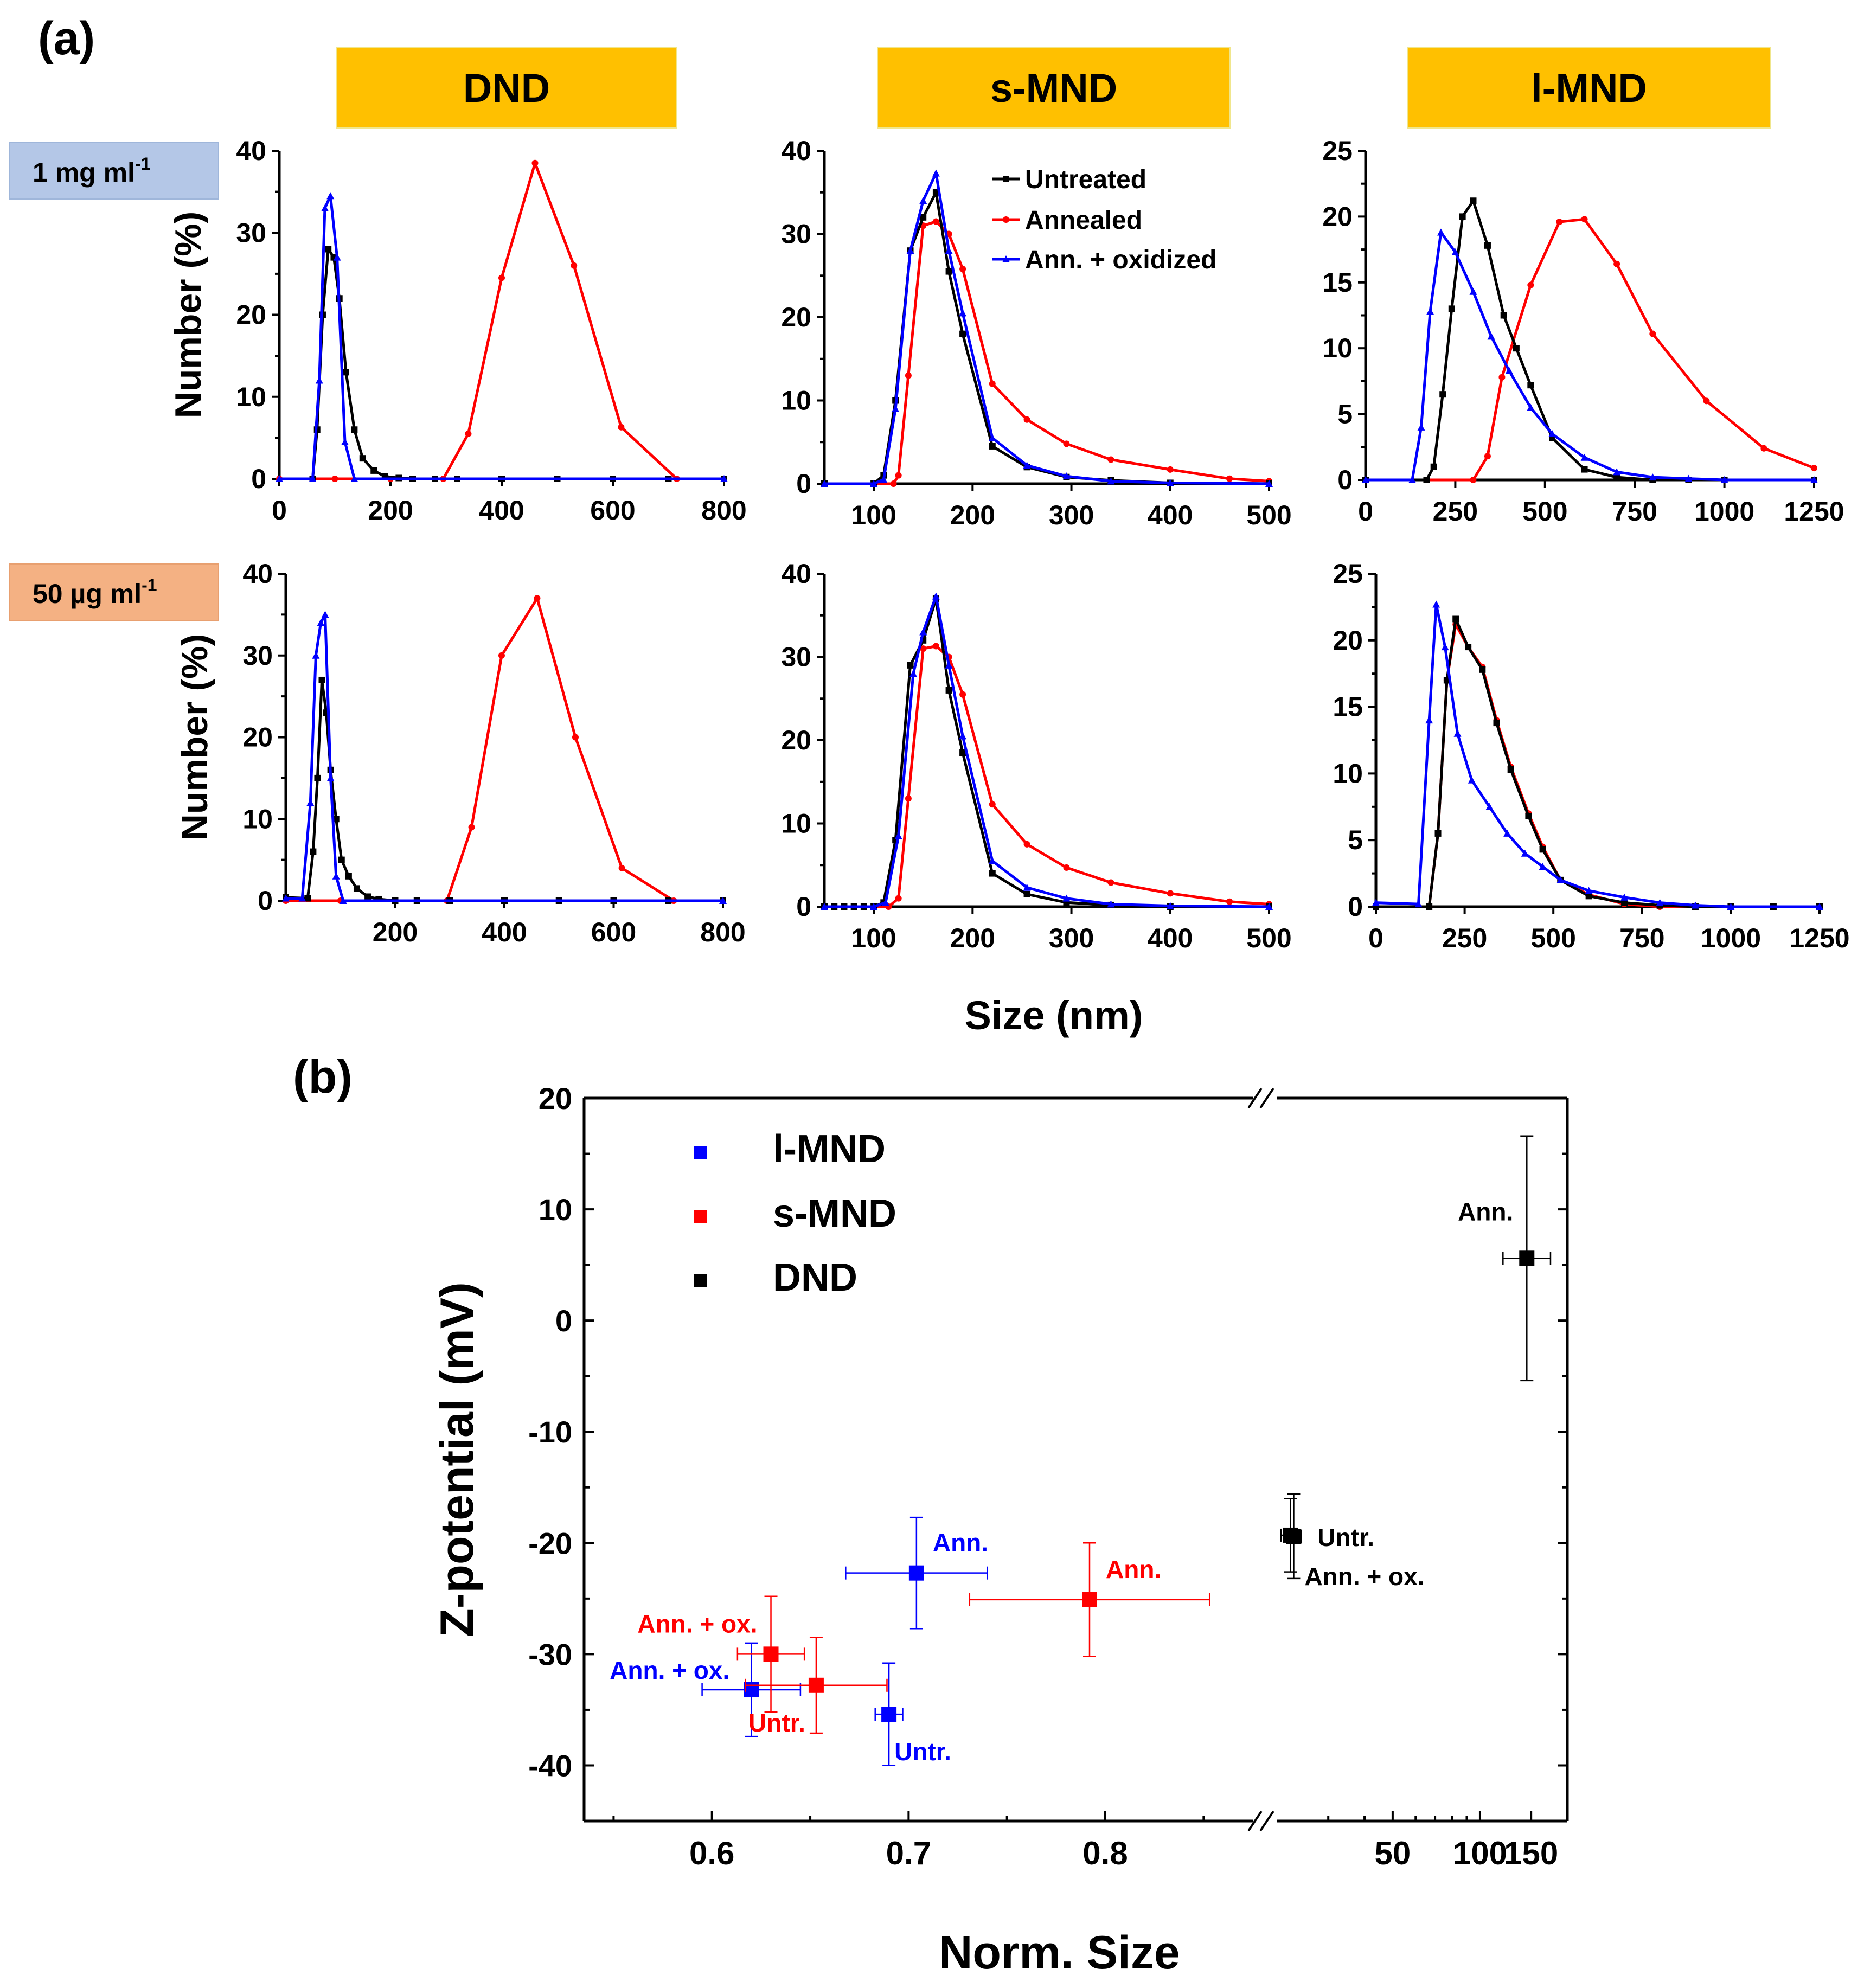 This screenshot has width=1864, height=1988. I want to click on panel-b-label: (b), so click(323, 1077).